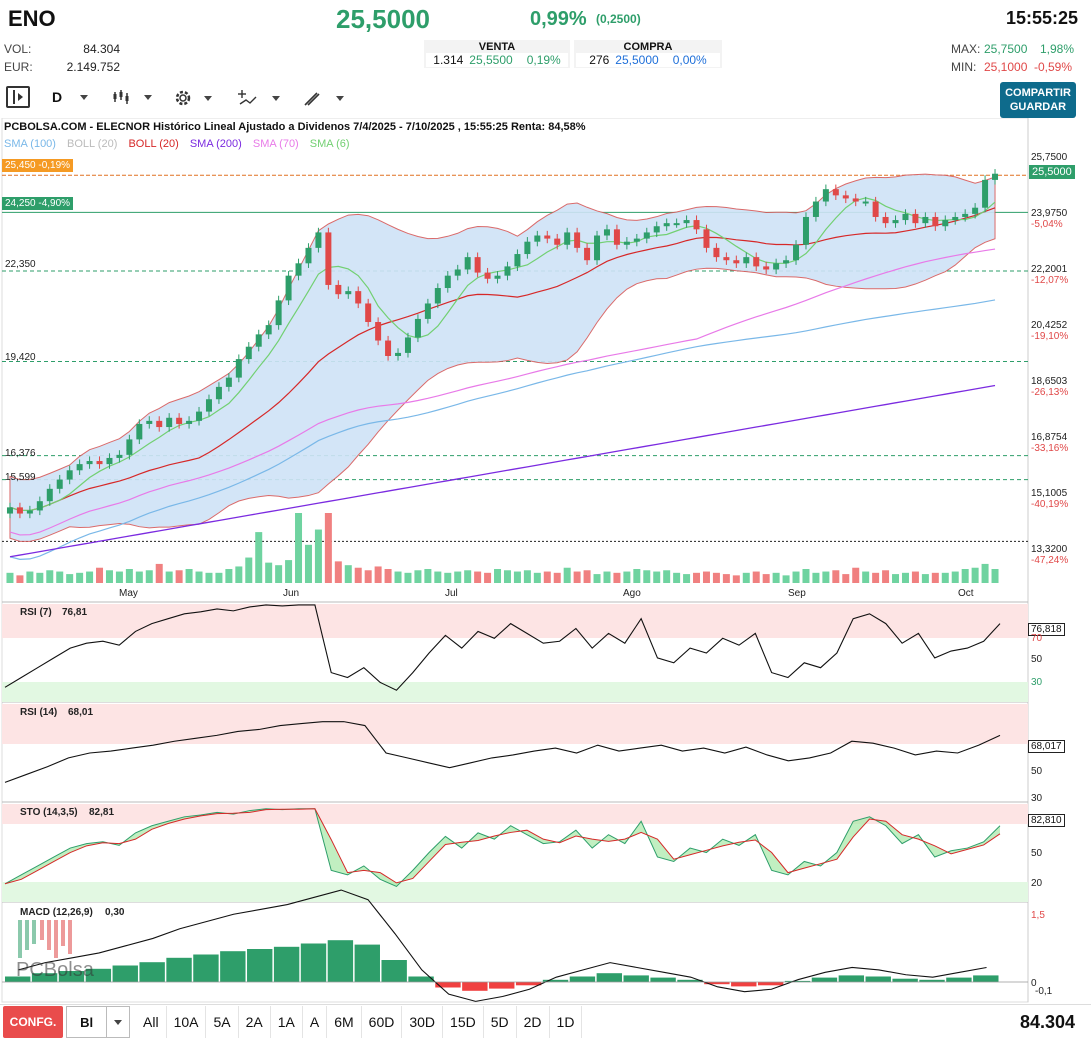 This screenshot has height=1043, width=1091. What do you see at coordinates (533, 1022) in the screenshot?
I see `period-2d-button: 2D` at bounding box center [533, 1022].